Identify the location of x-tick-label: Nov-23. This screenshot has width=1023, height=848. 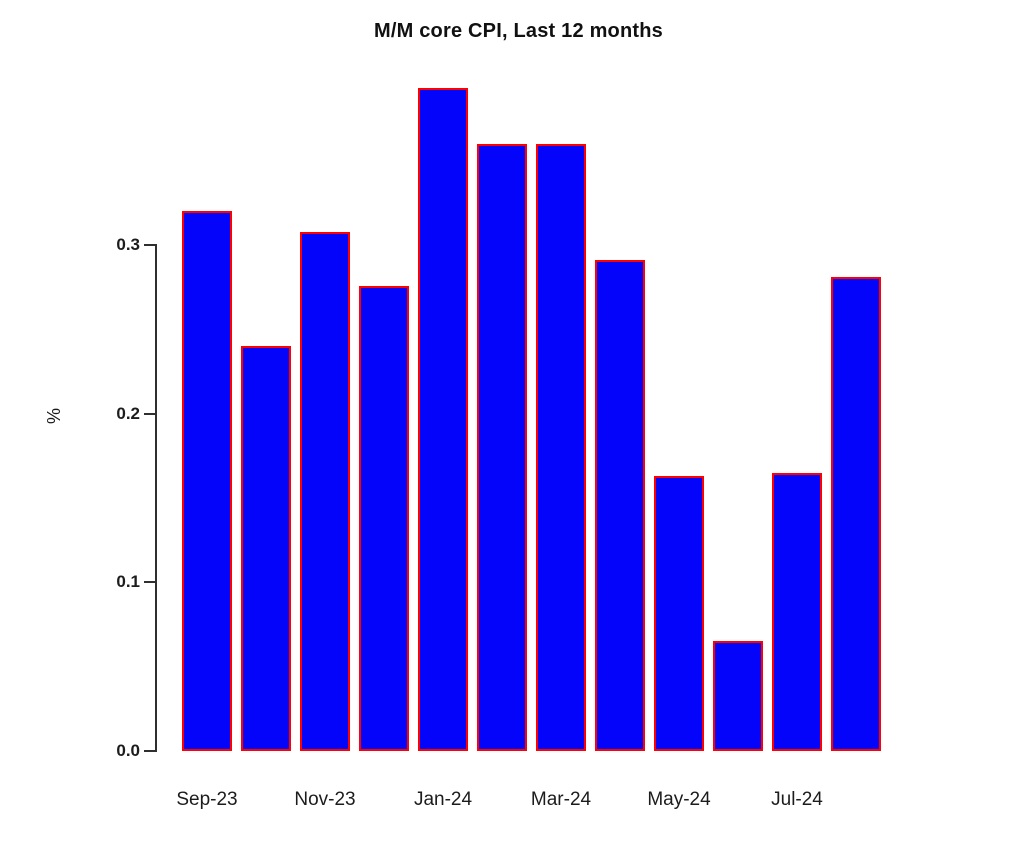
(325, 799).